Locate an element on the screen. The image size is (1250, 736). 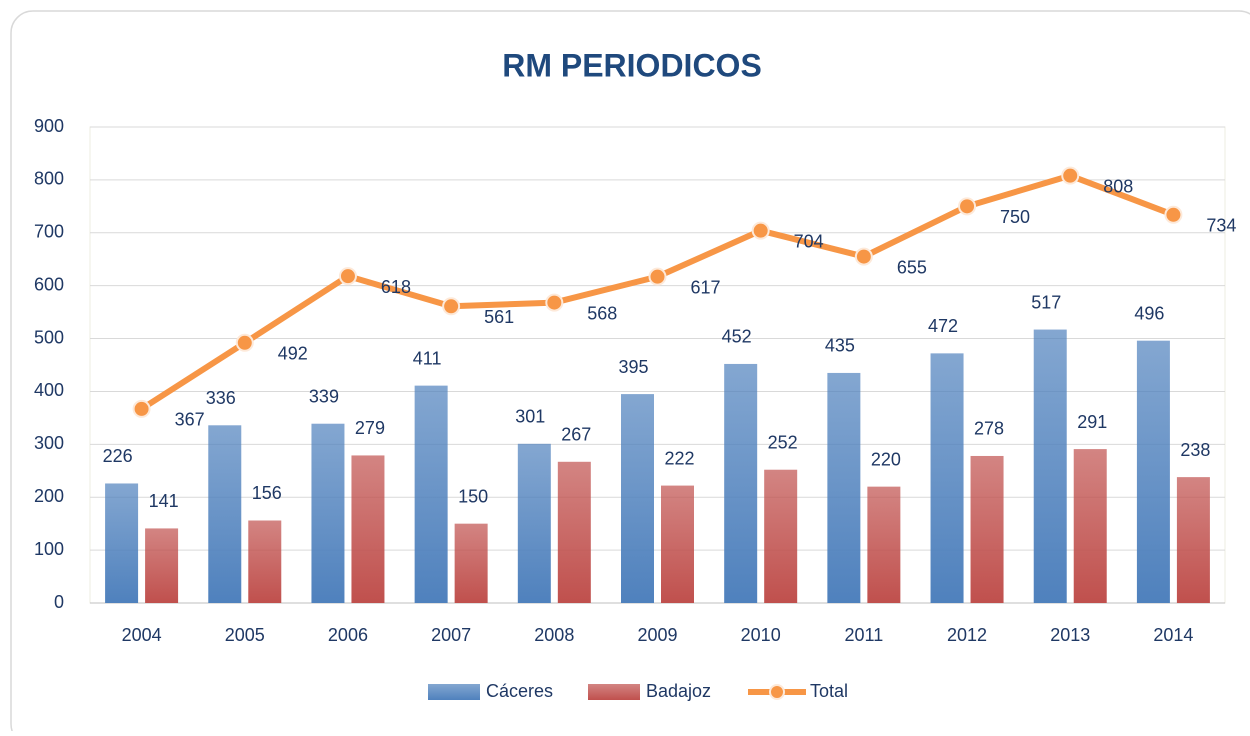
y-tick-label: 100 is located at coordinates (49, 549).